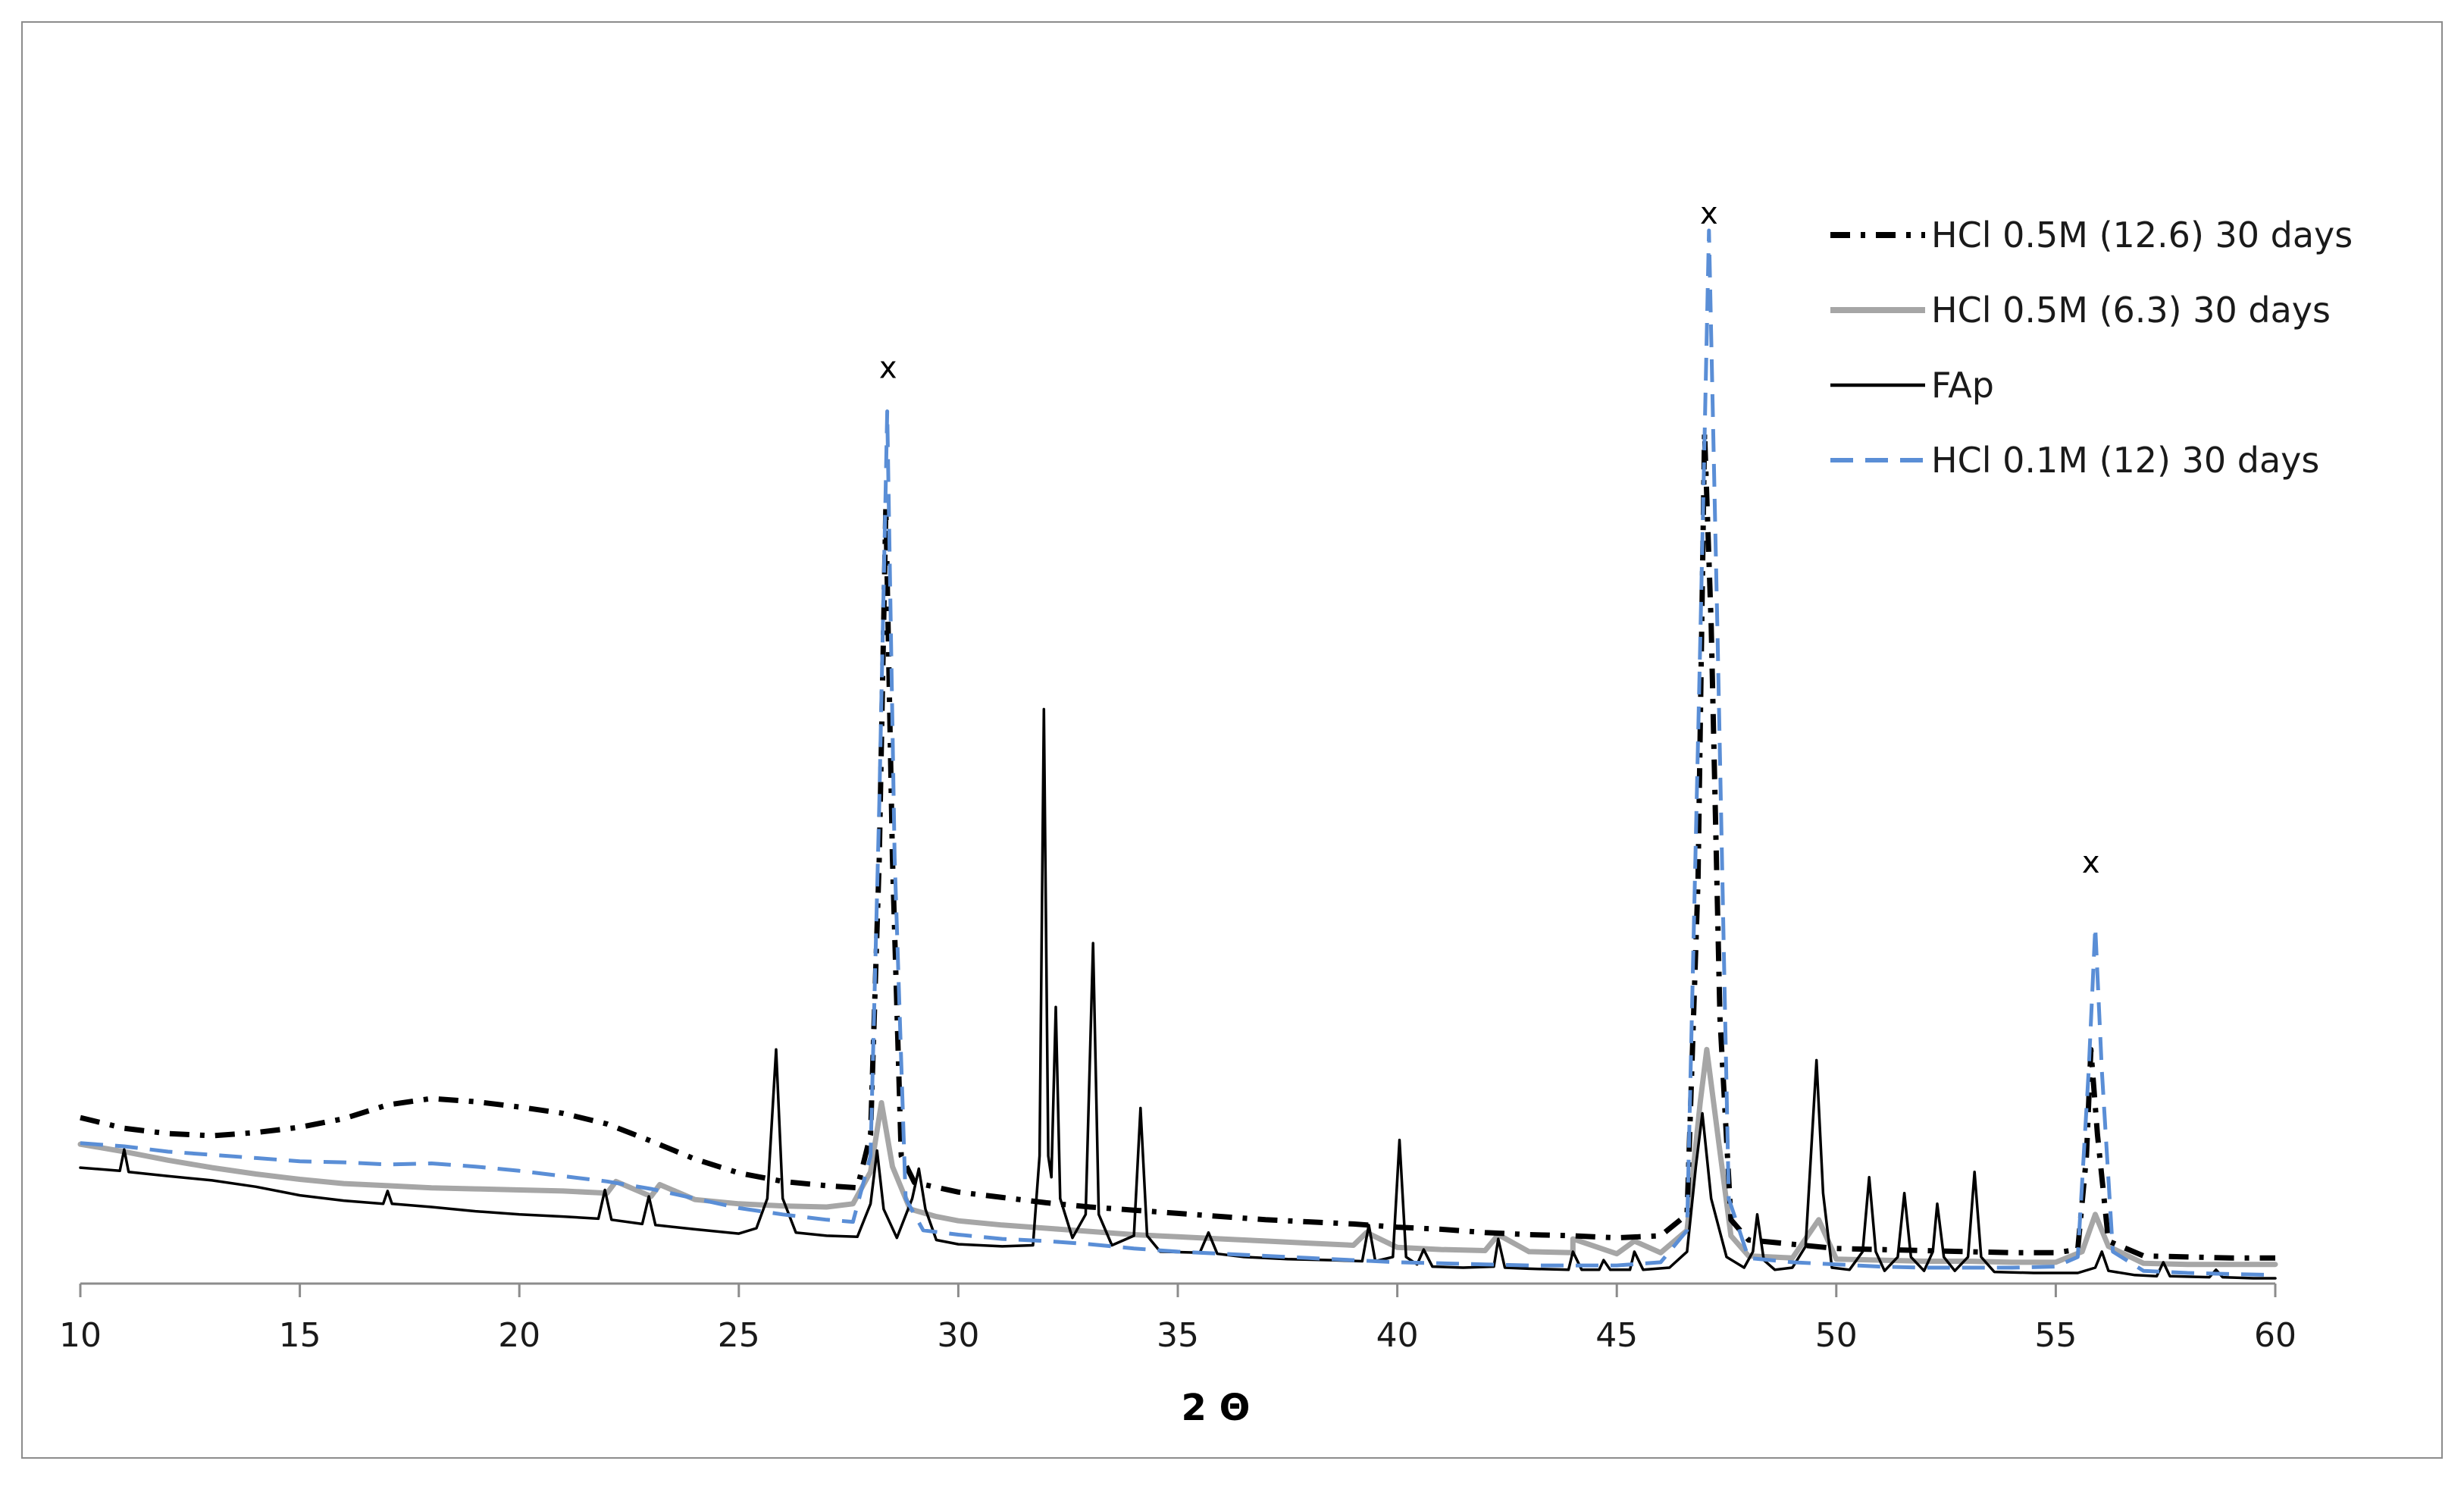 Image resolution: width=2464 pixels, height=1486 pixels. I want to click on legend-label: HCl 0.5M (12.6) 30 days, so click(2142, 235).